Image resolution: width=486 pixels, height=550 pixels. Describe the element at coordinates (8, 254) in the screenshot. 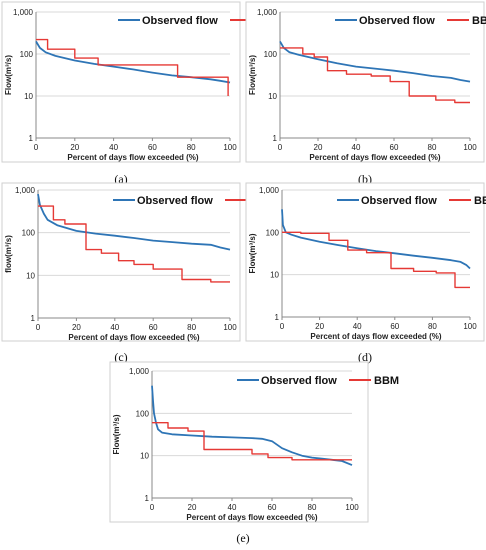

I see `y-axis-title: flow(m³/s)` at that location.